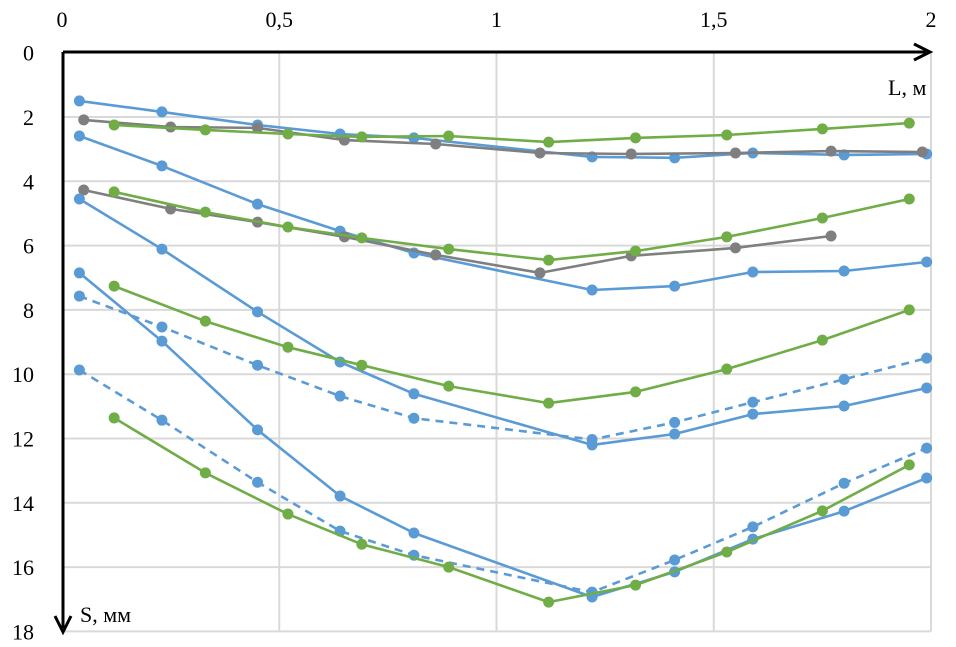 The width and height of the screenshot is (956, 647). I want to click on y-tick-label: 6, so click(28, 246).